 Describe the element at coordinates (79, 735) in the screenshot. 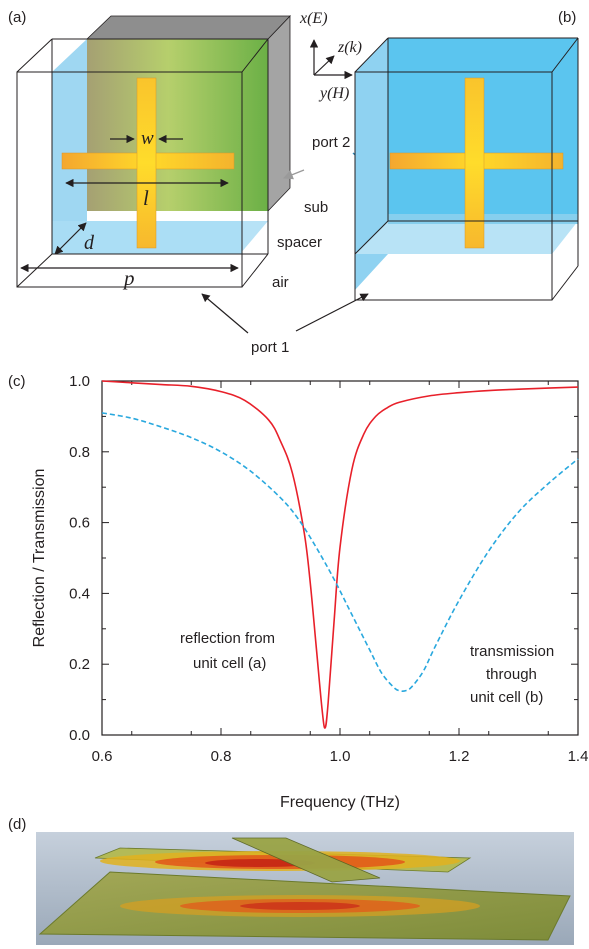

I see `y-tick-label: 0.0` at that location.